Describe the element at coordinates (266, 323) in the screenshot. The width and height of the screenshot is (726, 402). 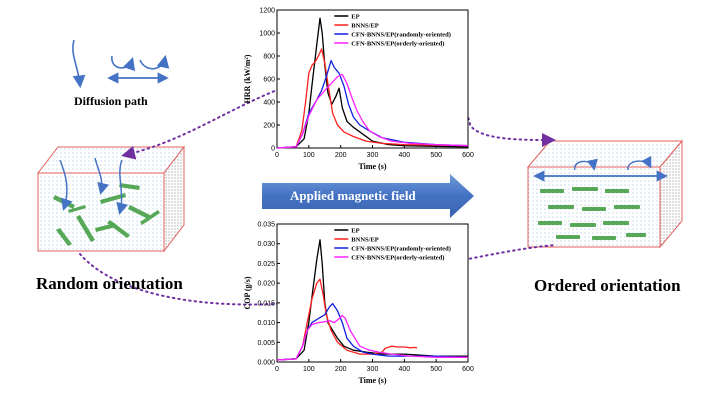
I see `y-tick-label: 0.010` at that location.